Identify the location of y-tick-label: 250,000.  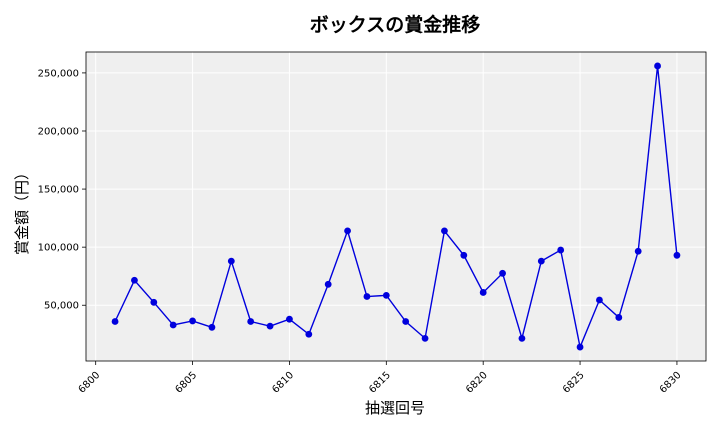
(58, 73).